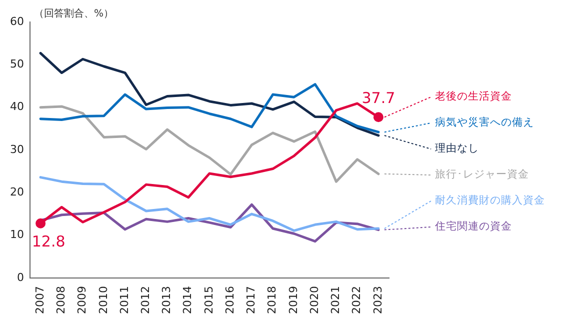 This screenshot has width=561, height=321. Describe the element at coordinates (39, 300) in the screenshot. I see `x-tick-label: 2007` at that location.